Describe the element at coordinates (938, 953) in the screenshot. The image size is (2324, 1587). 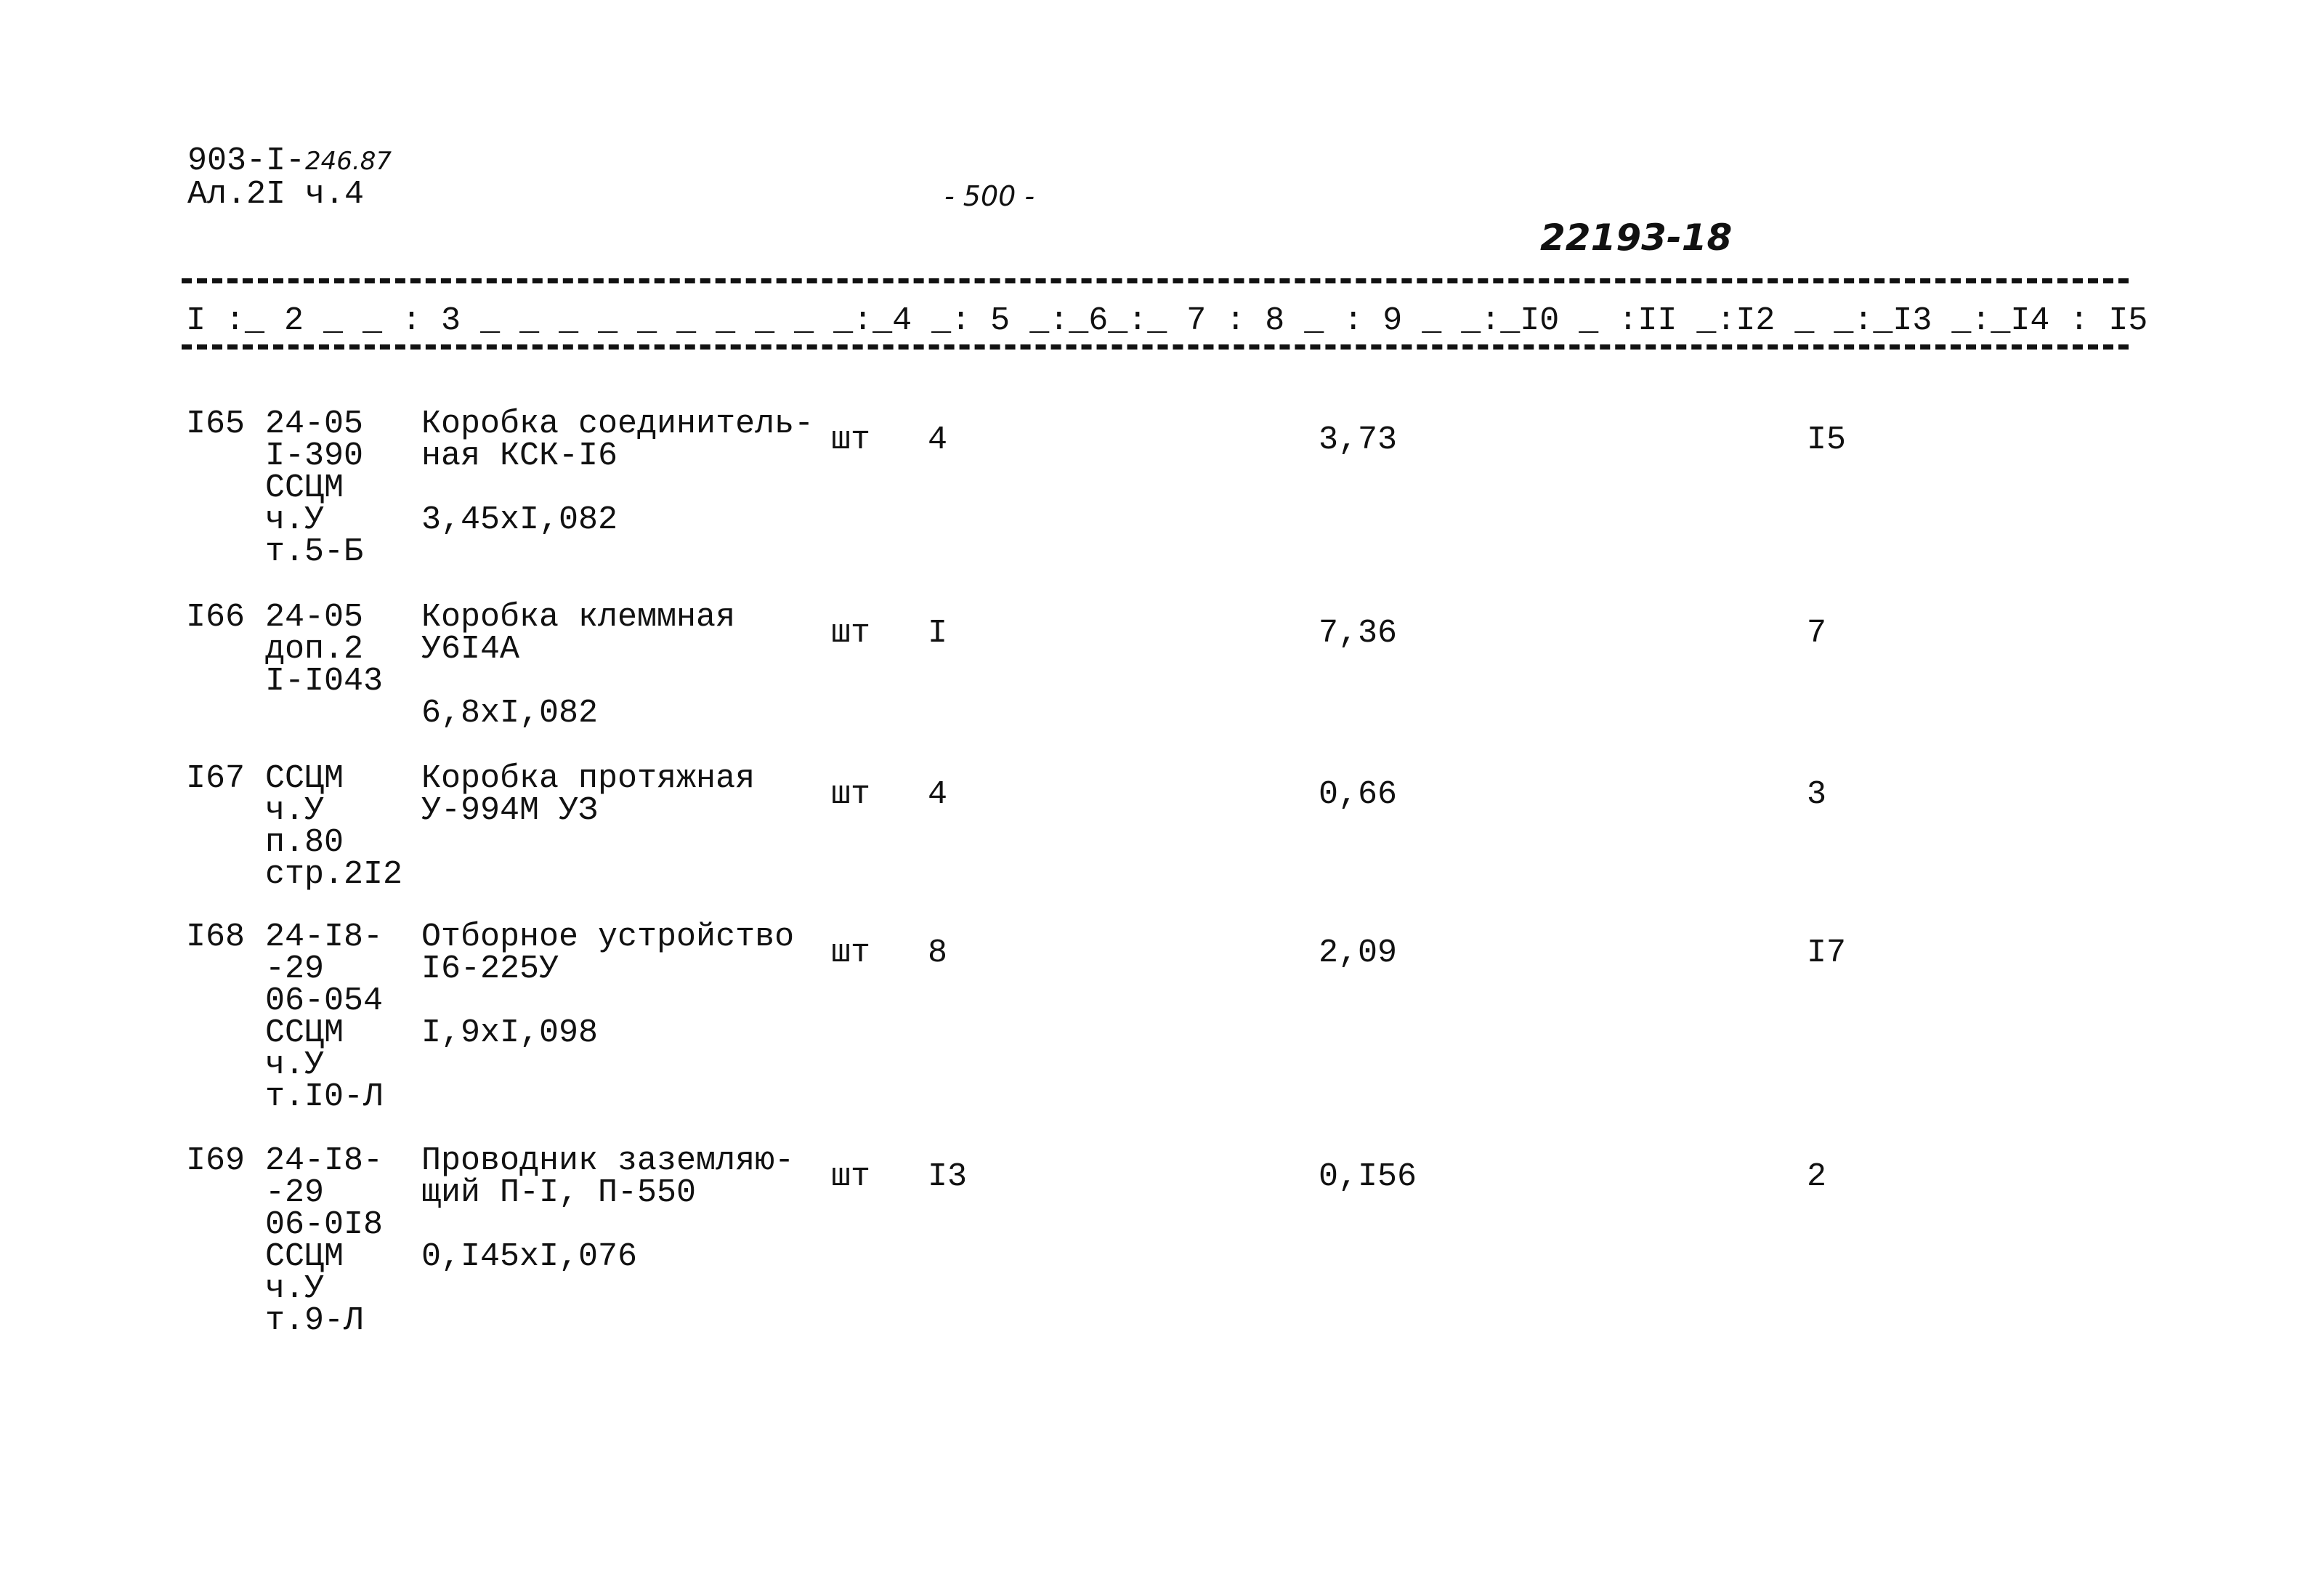
I see `quantity-cell: 8` at that location.